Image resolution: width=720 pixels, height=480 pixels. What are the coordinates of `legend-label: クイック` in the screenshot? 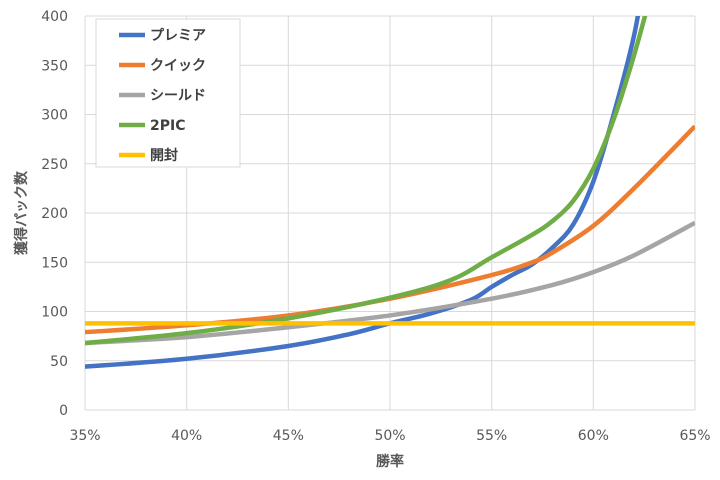 It's located at (178, 66).